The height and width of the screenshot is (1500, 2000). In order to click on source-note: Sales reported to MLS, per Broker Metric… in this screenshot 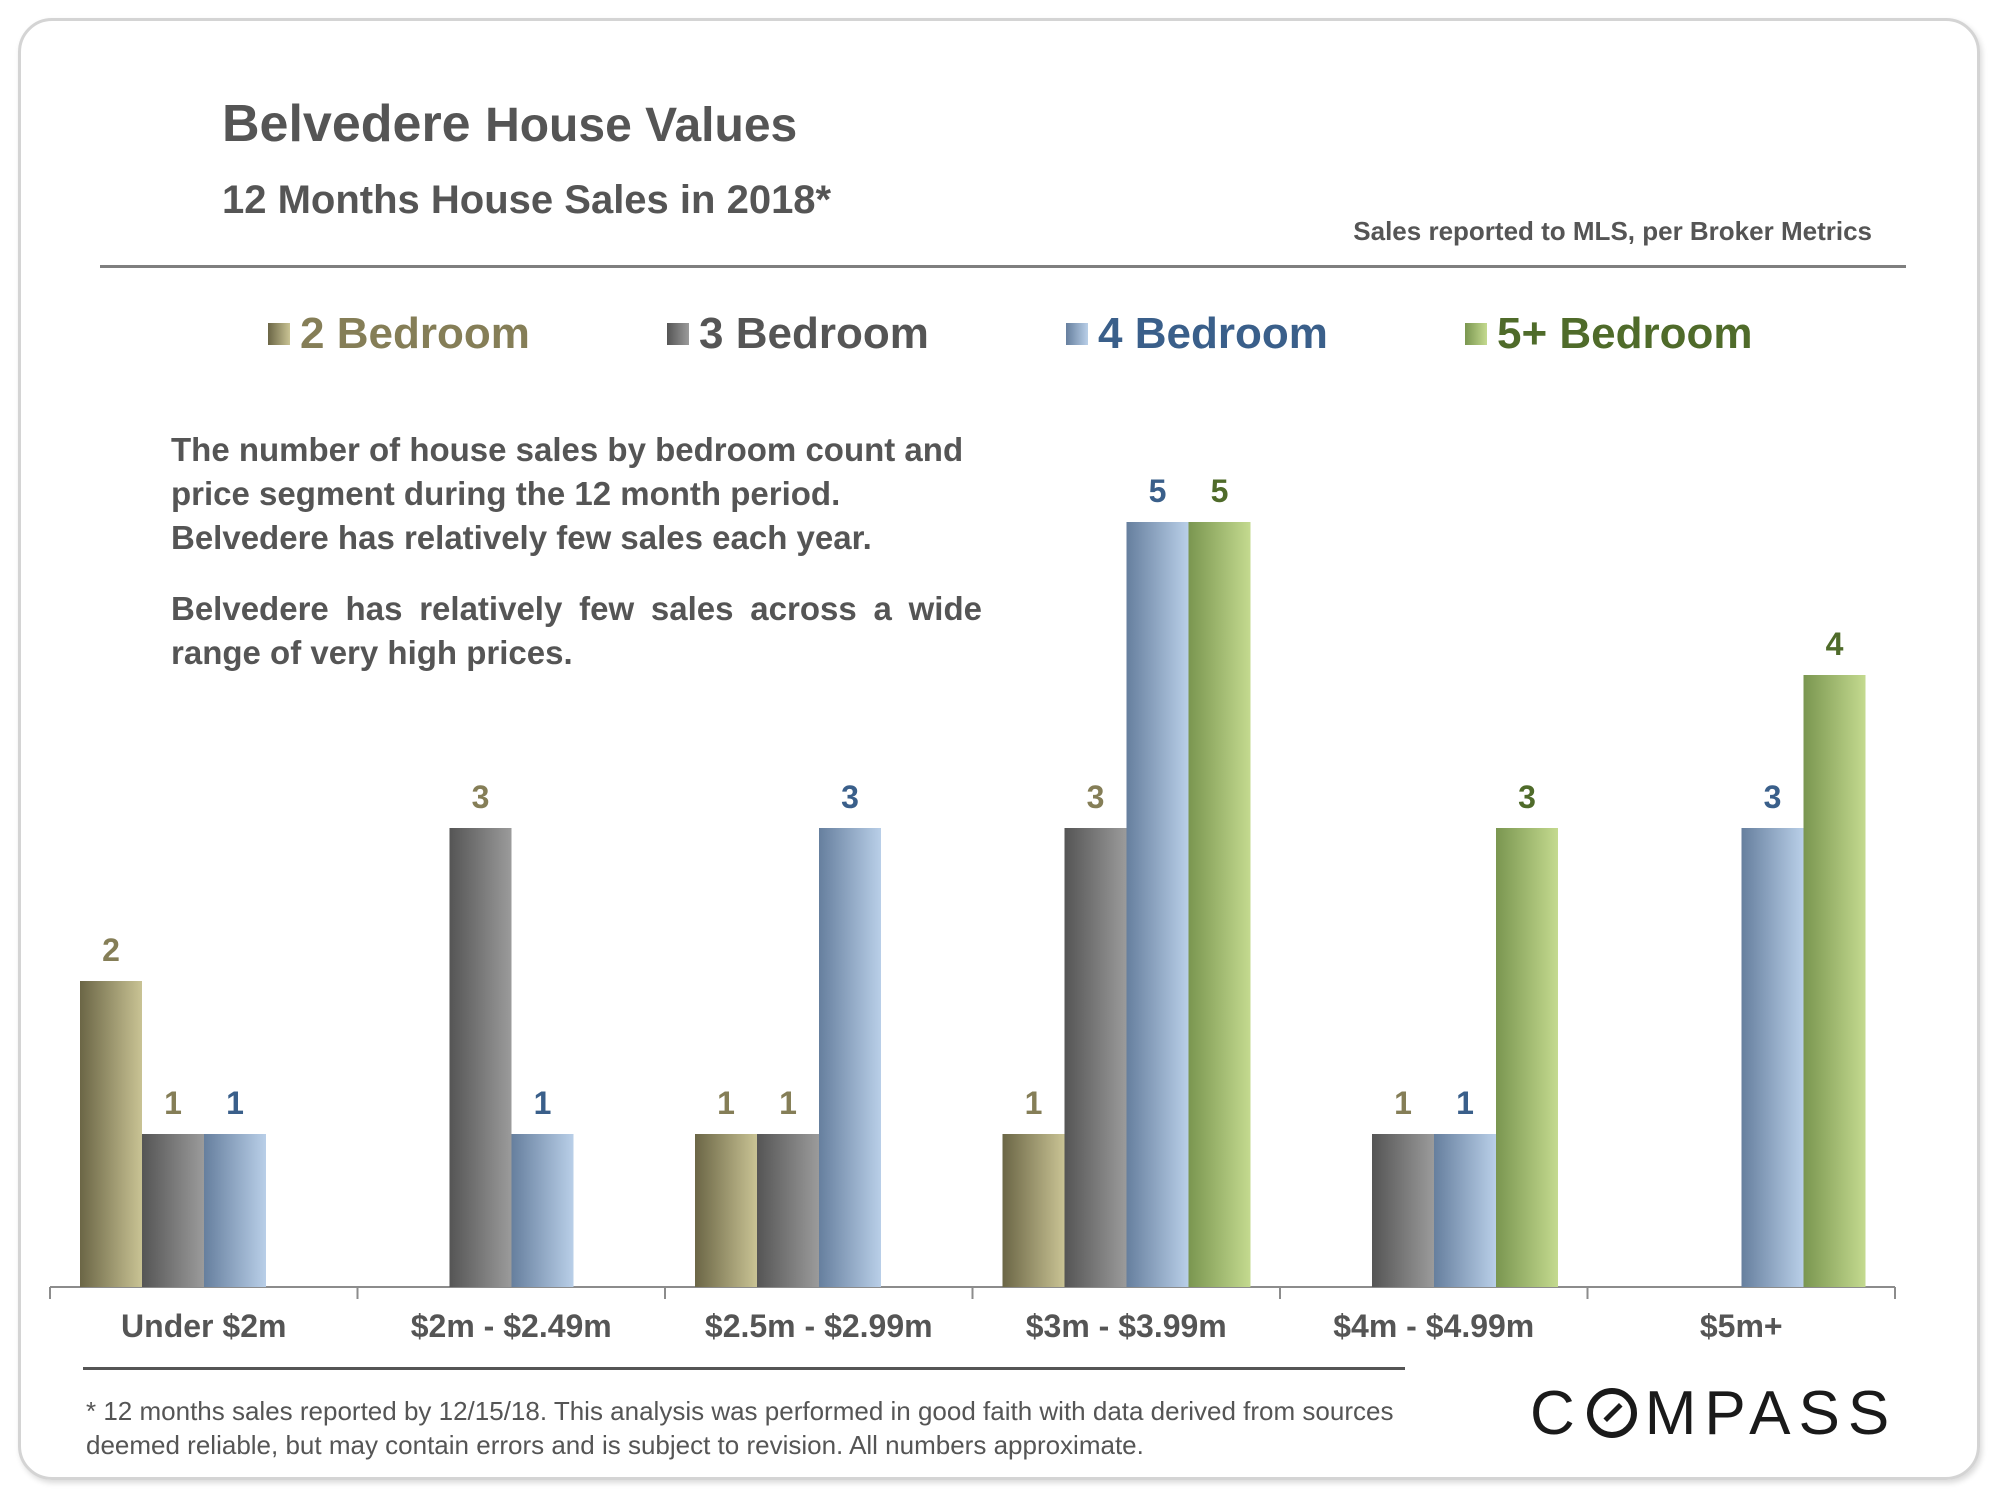, I will do `click(1612, 231)`.